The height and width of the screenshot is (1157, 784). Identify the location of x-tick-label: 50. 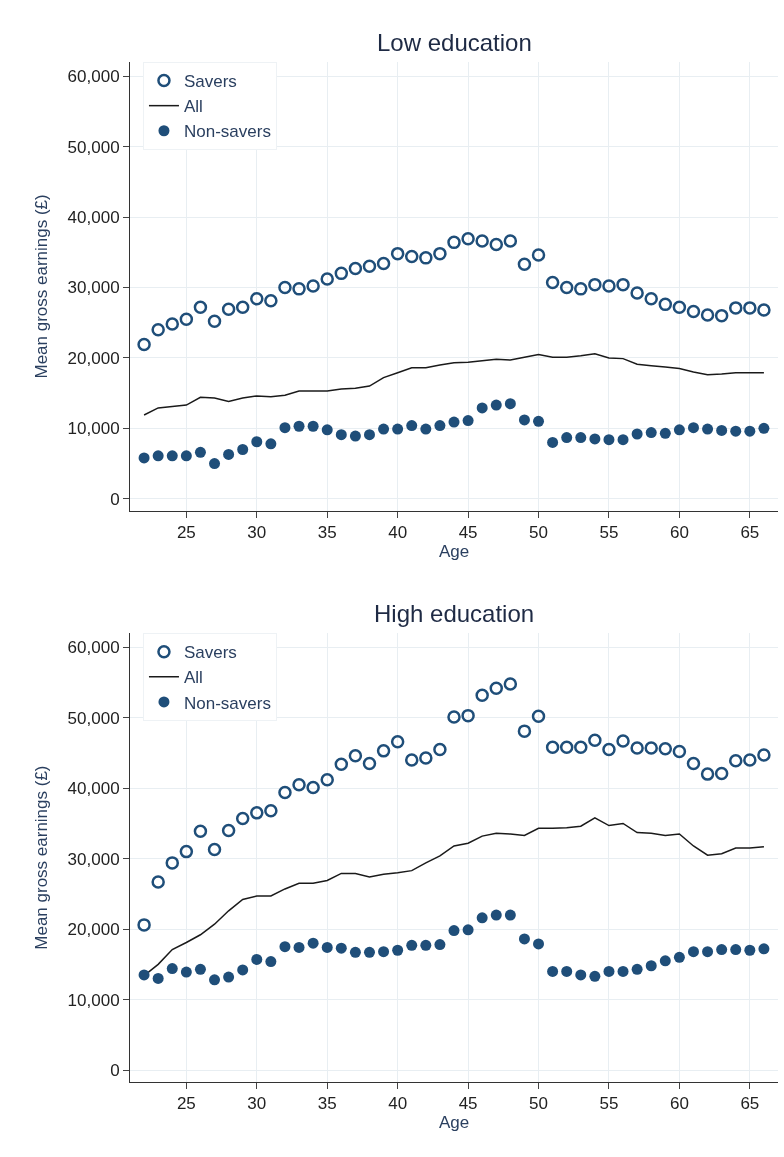
(538, 1104).